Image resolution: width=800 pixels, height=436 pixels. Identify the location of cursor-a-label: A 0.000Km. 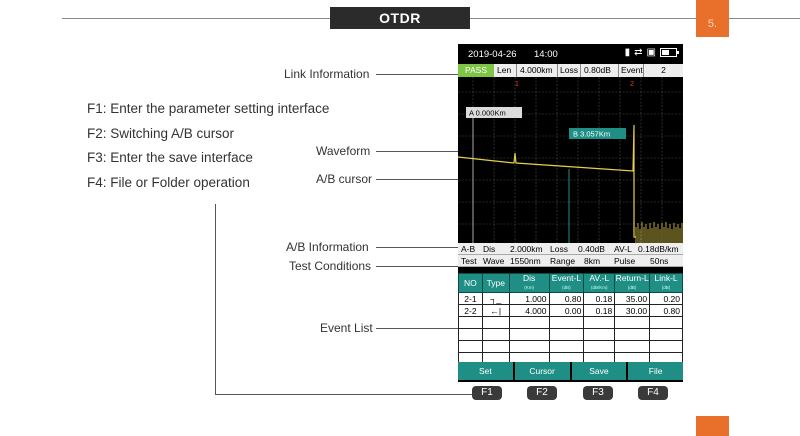
(487, 113).